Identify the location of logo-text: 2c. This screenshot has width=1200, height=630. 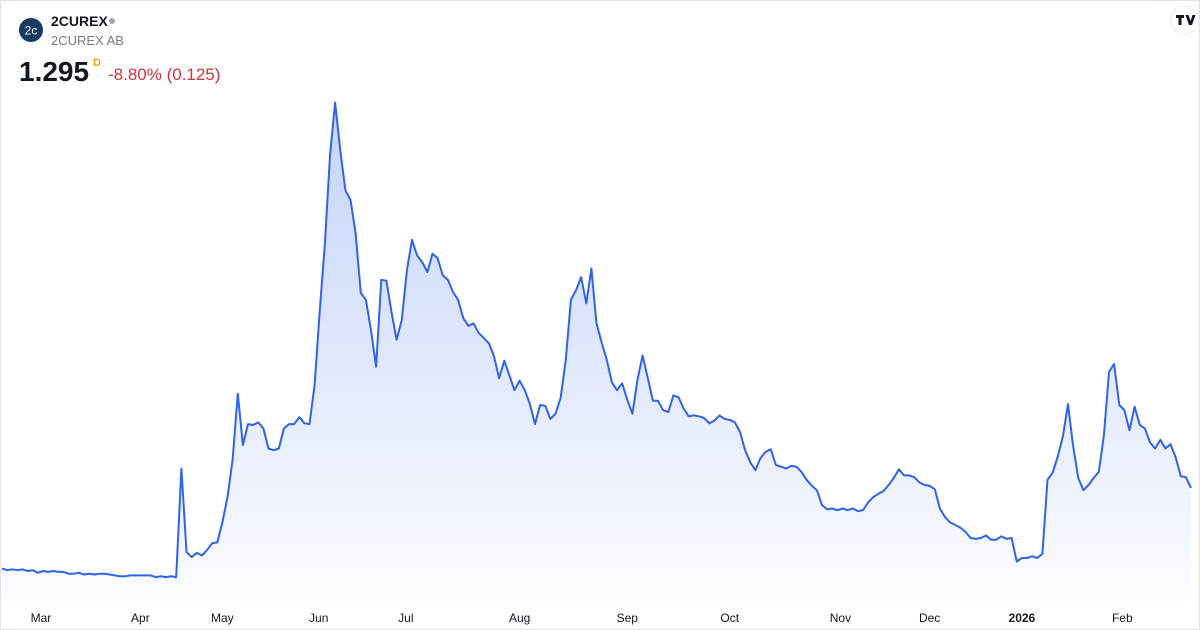
(31, 31).